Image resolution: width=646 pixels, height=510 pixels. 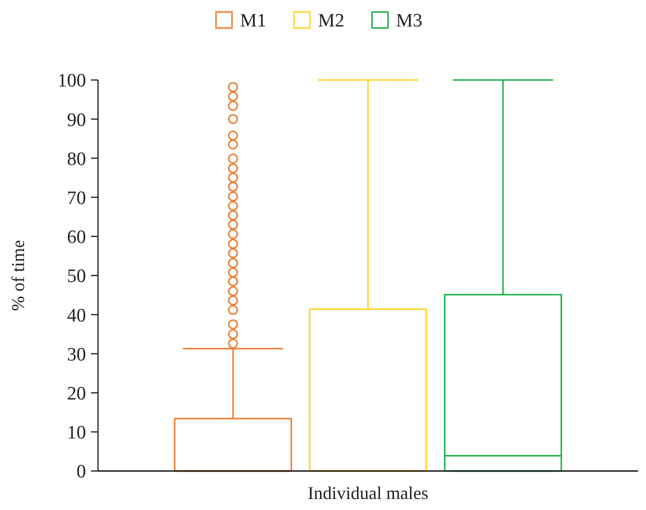 I want to click on legend-label: M3, so click(x=409, y=21).